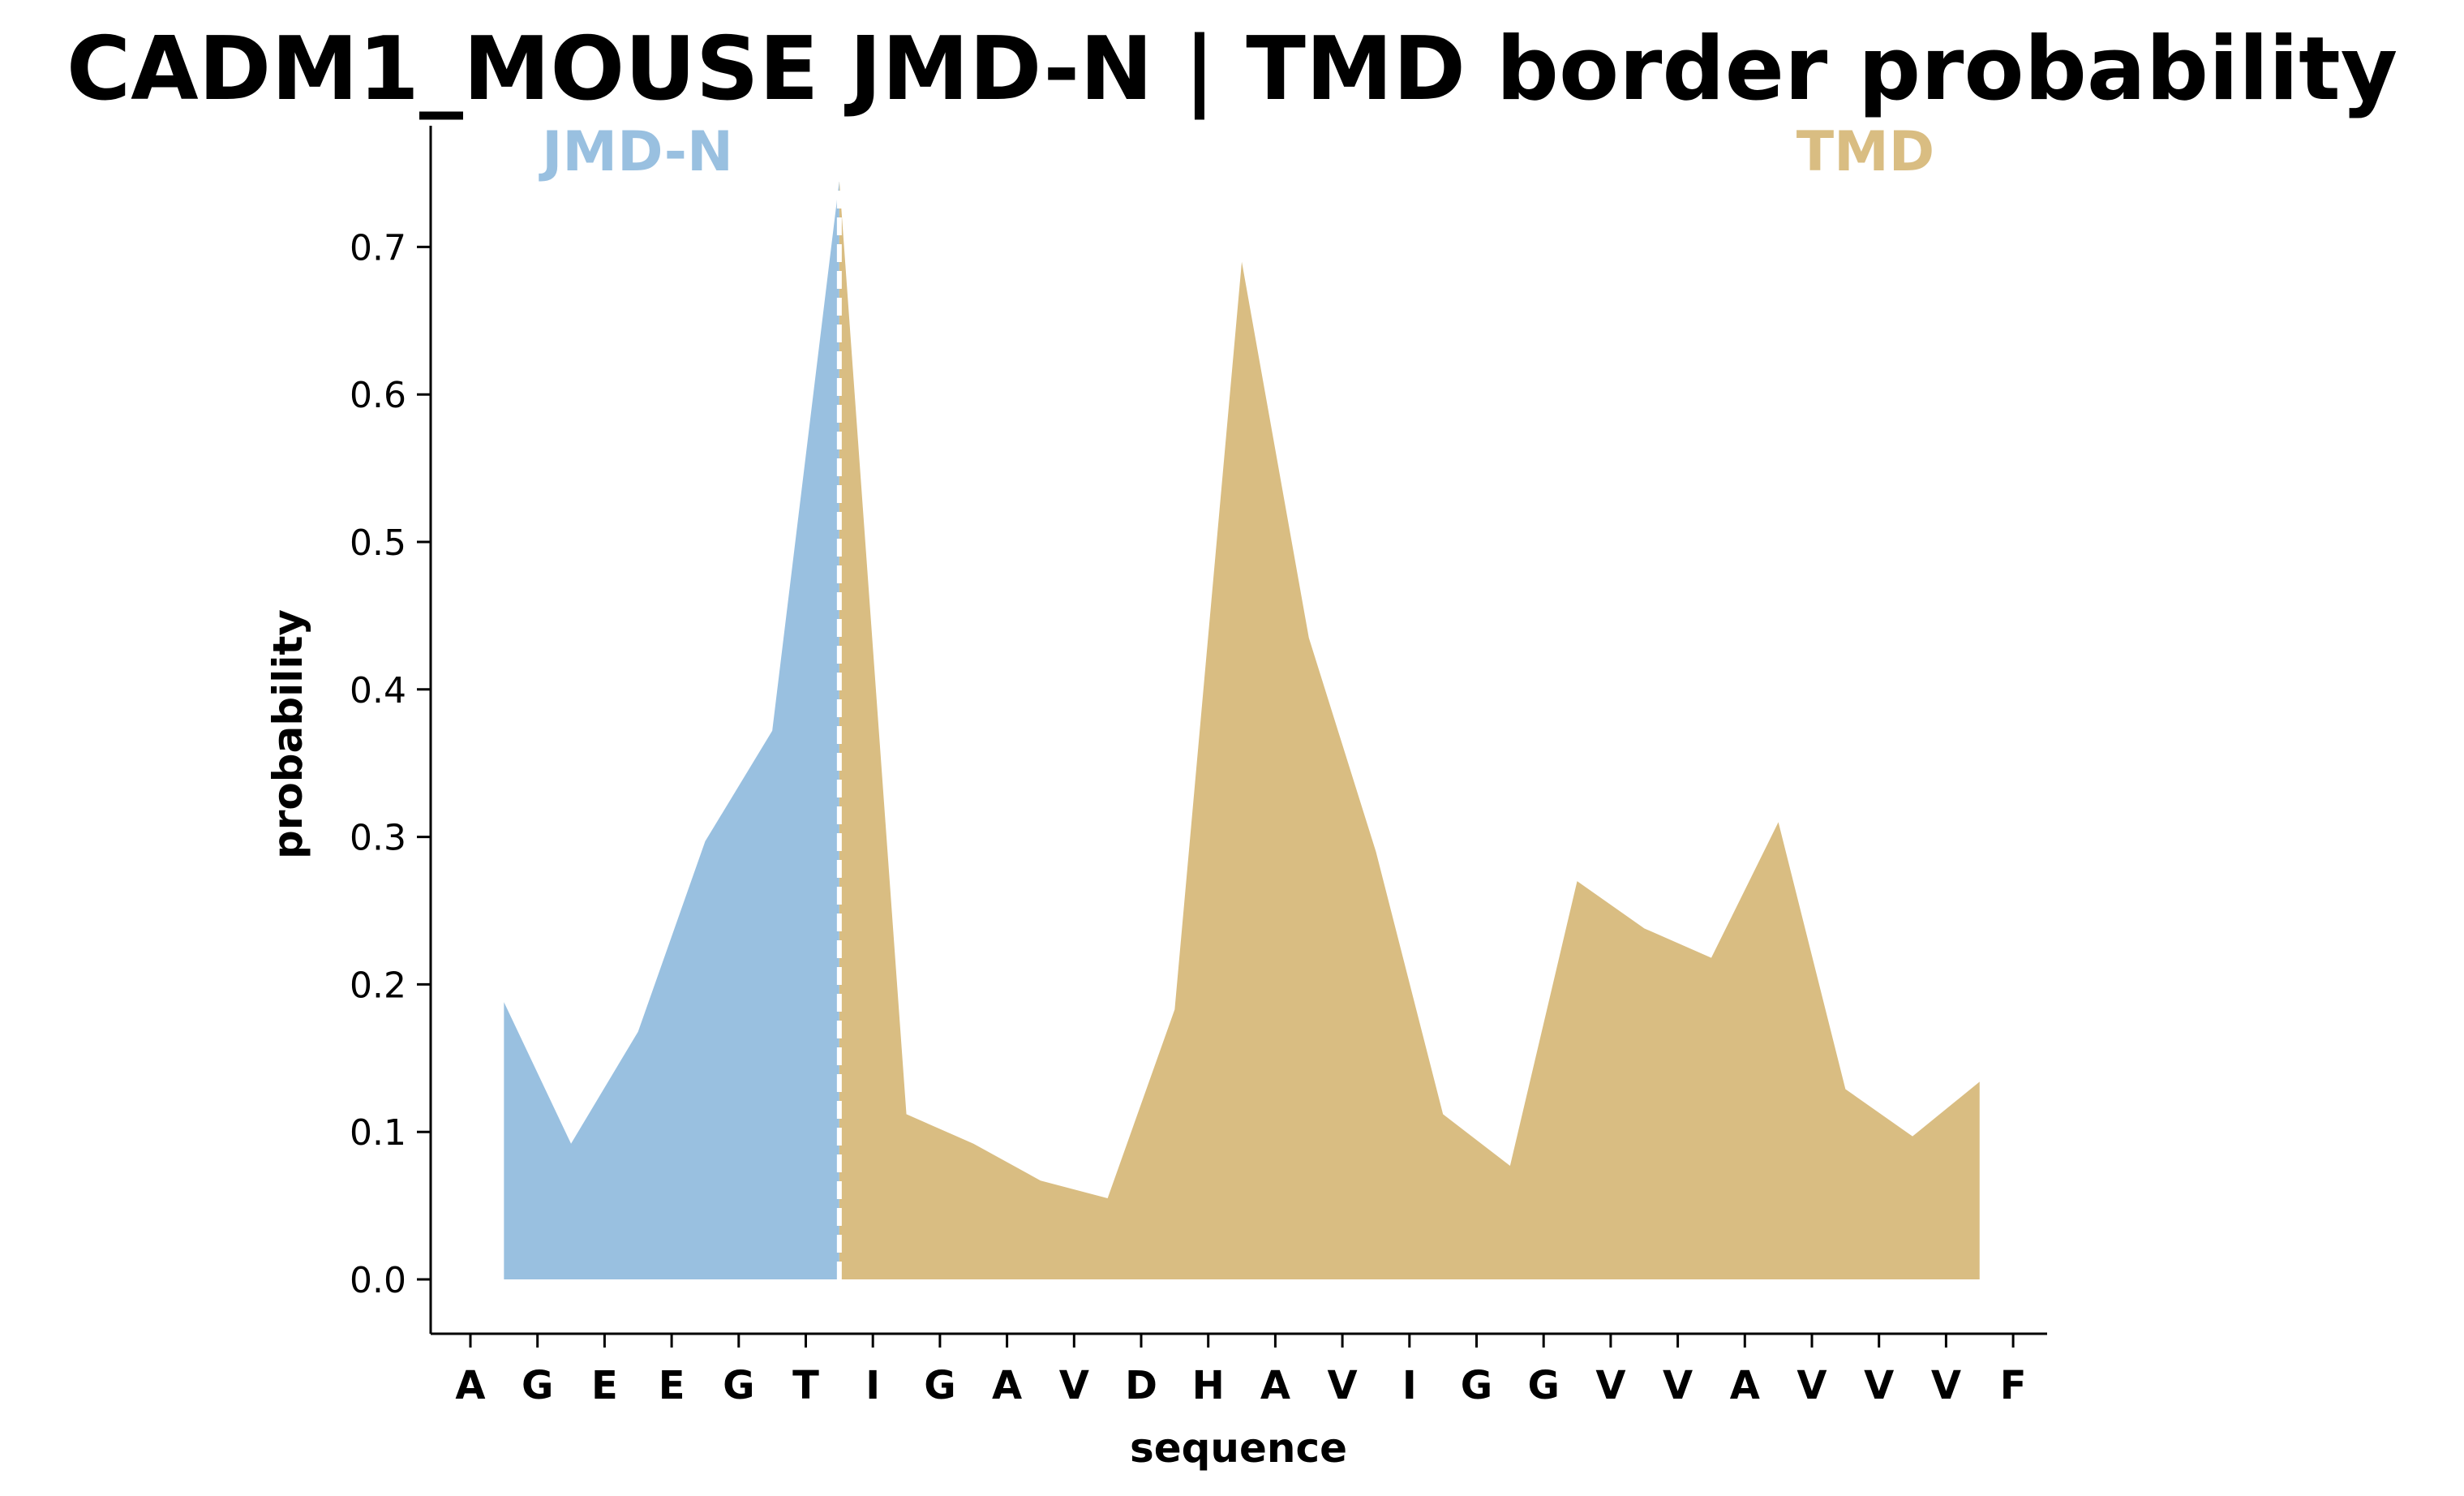 The image size is (2464, 1496). Describe the element at coordinates (2013, 1385) in the screenshot. I see `x-tick-label: F` at that location.